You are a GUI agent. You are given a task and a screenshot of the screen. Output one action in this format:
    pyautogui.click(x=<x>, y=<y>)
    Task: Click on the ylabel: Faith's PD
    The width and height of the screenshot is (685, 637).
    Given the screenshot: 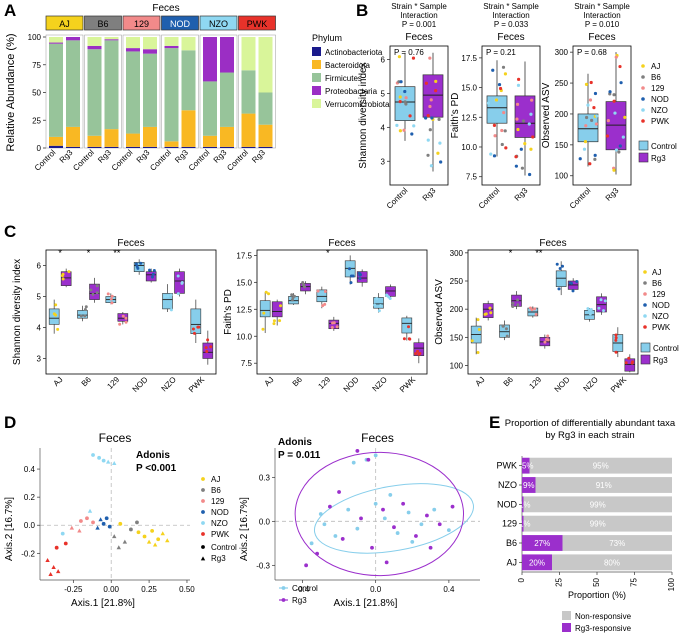 What is the action you would take?
    pyautogui.click(x=228, y=312)
    